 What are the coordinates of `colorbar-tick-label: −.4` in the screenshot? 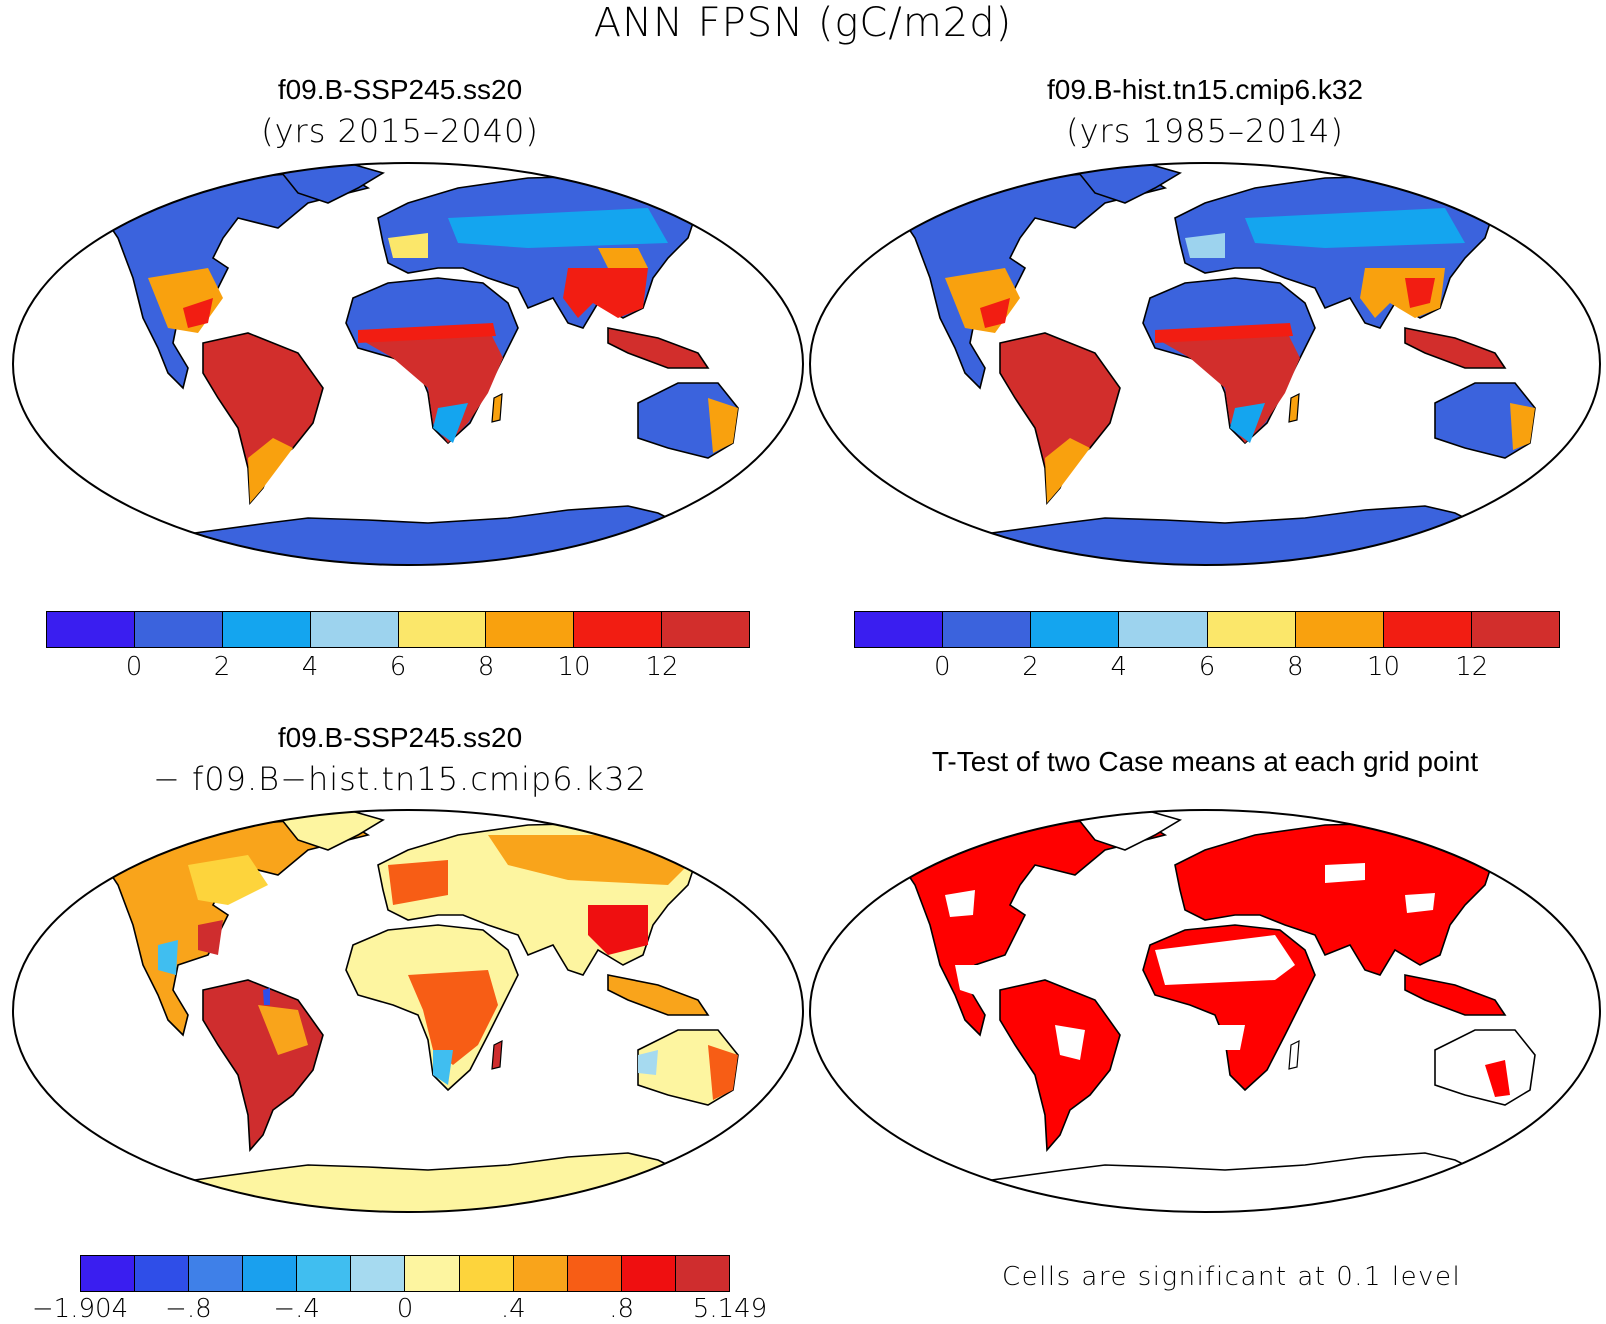 It's located at (296, 1309).